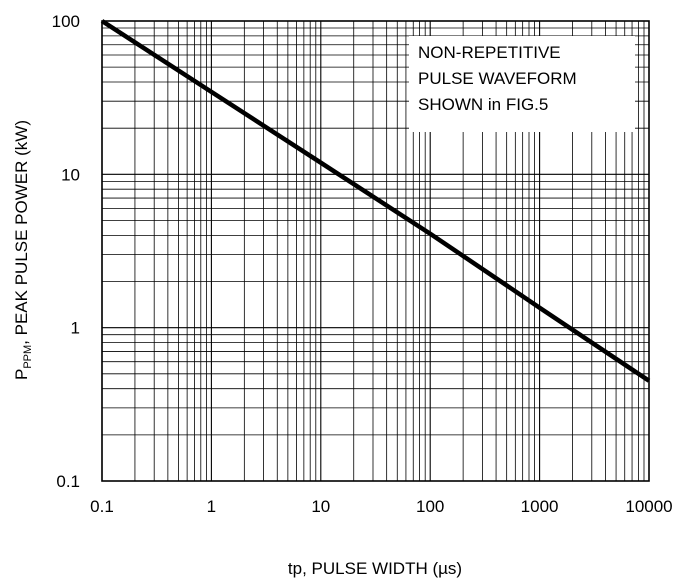  What do you see at coordinates (68, 481) in the screenshot?
I see `y-tick-label: 0.1` at bounding box center [68, 481].